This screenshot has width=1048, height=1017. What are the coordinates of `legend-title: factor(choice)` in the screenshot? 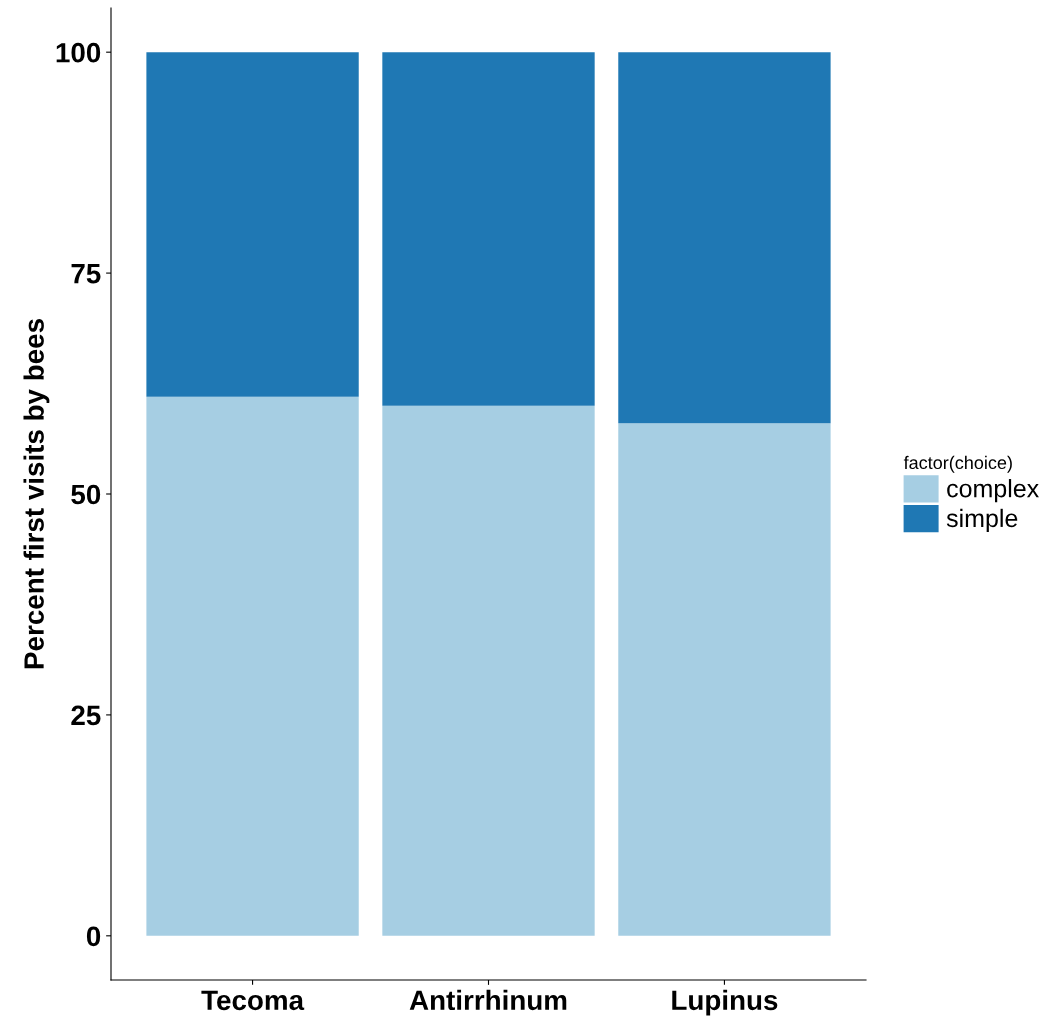 It's located at (957, 464).